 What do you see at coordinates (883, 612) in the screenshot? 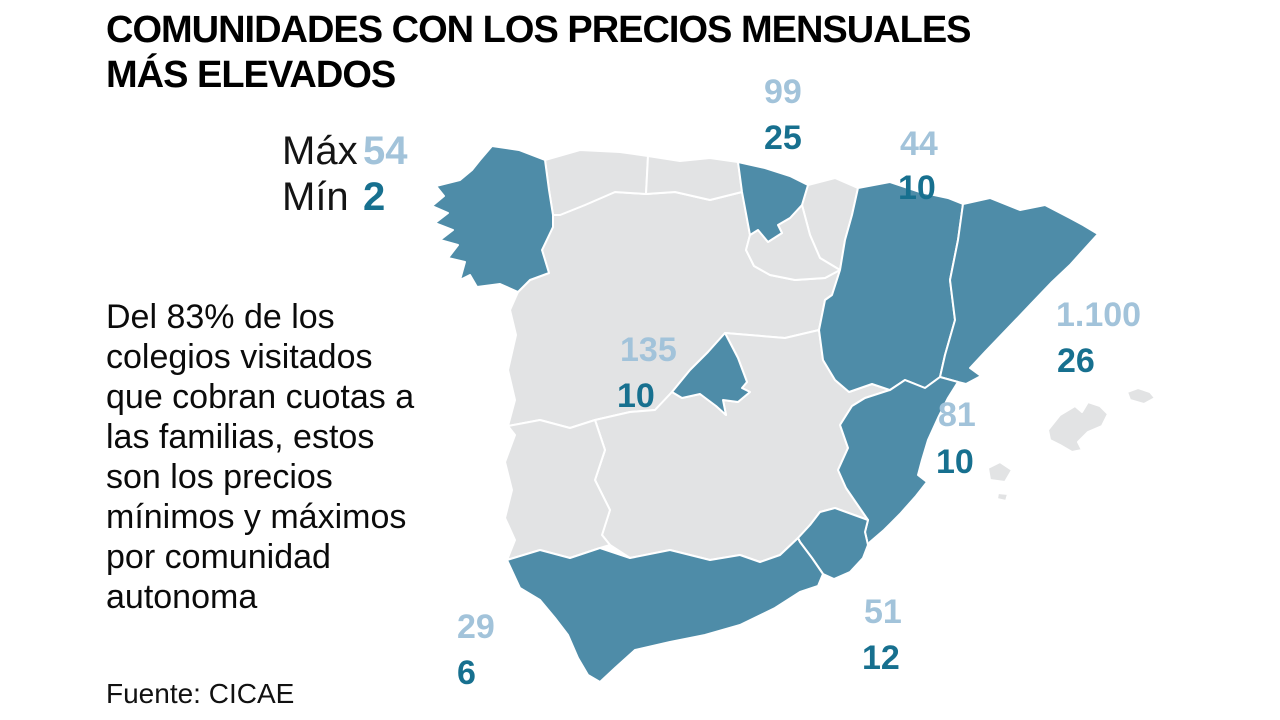
I see `label-max-murcia: 51` at bounding box center [883, 612].